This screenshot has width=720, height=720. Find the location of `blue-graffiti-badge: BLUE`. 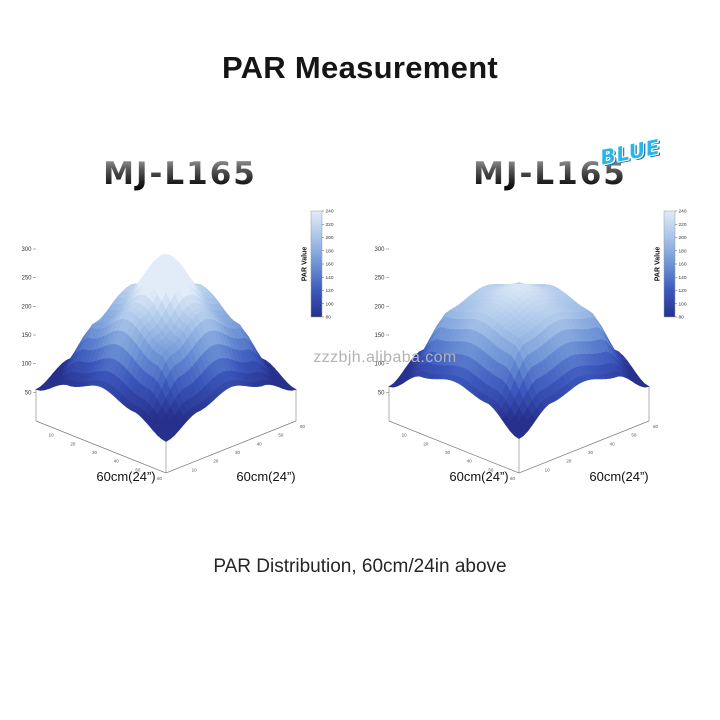

blue-graffiti-badge: BLUE is located at coordinates (630, 152).